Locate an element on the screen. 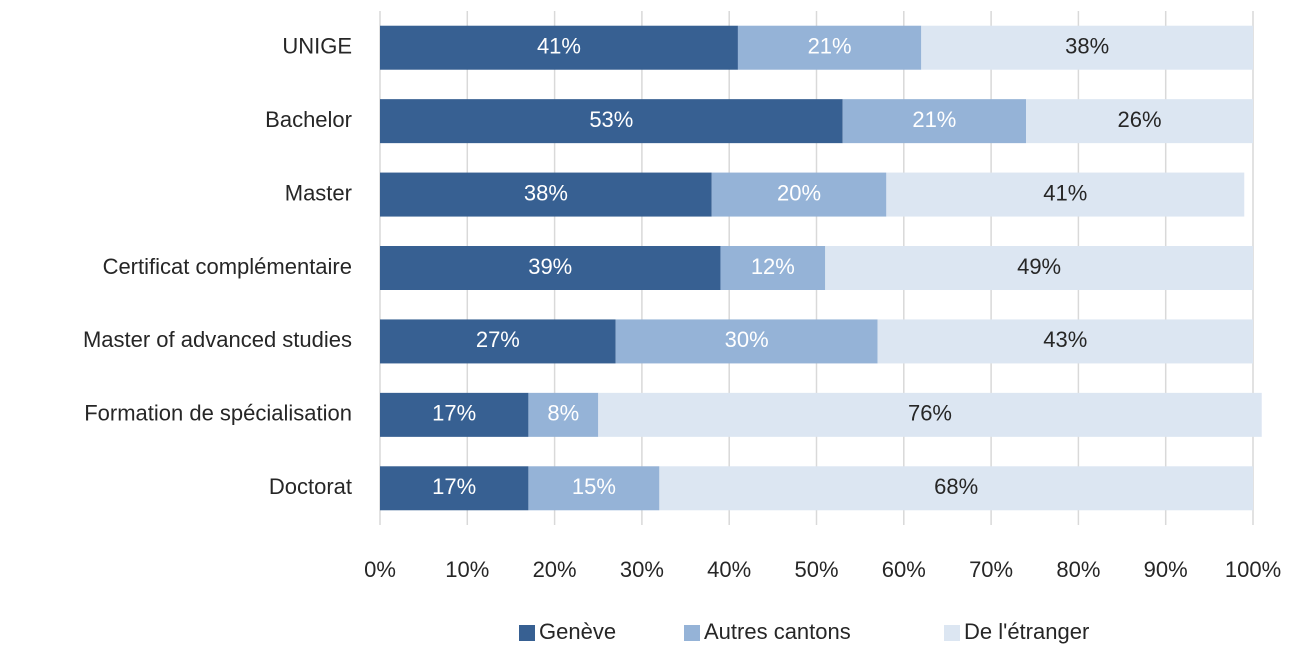 The image size is (1289, 646). x-tick-label: 70% is located at coordinates (991, 569).